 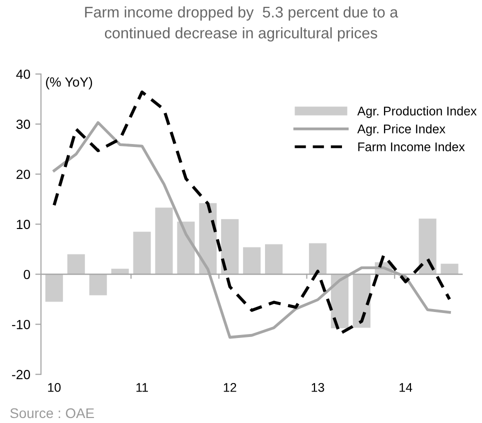 I want to click on chart-title: Farm income dropped by 5.3 percent due to a continued decrease in agricultural prices, so click(x=241, y=24).